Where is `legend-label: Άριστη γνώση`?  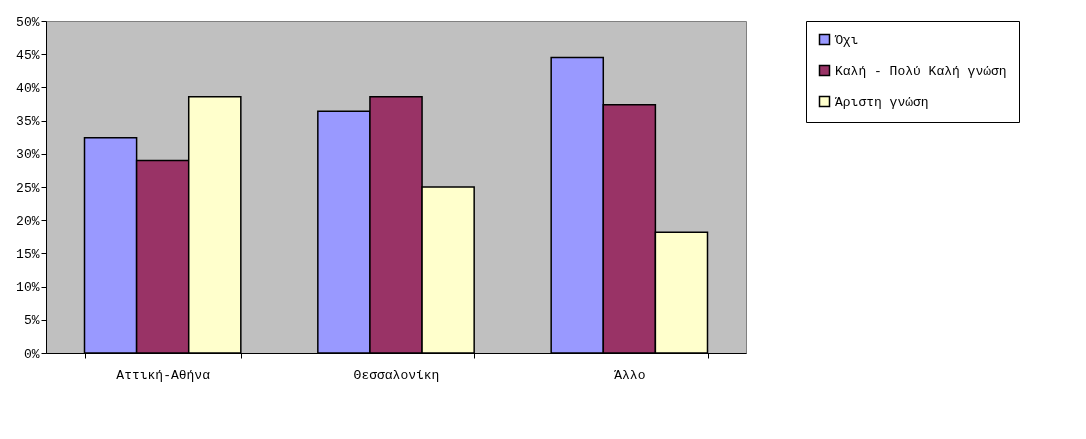 legend-label: Άριστη γνώση is located at coordinates (882, 102).